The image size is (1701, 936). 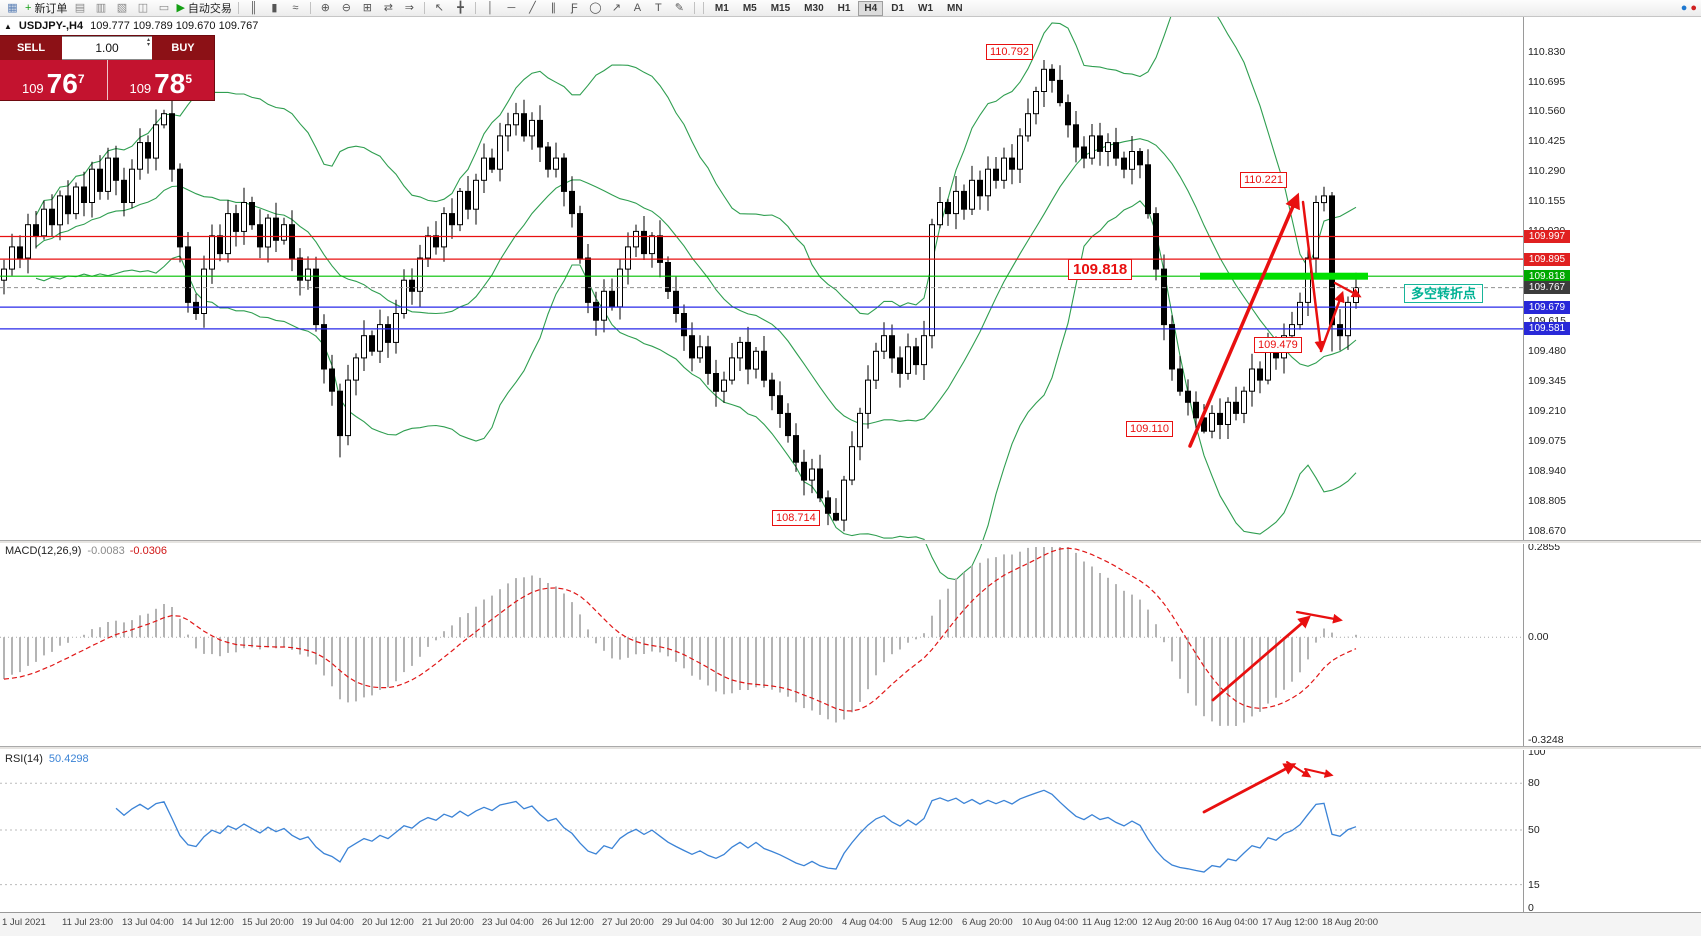 I want to click on color-tool-button: ✎, so click(x=679, y=8).